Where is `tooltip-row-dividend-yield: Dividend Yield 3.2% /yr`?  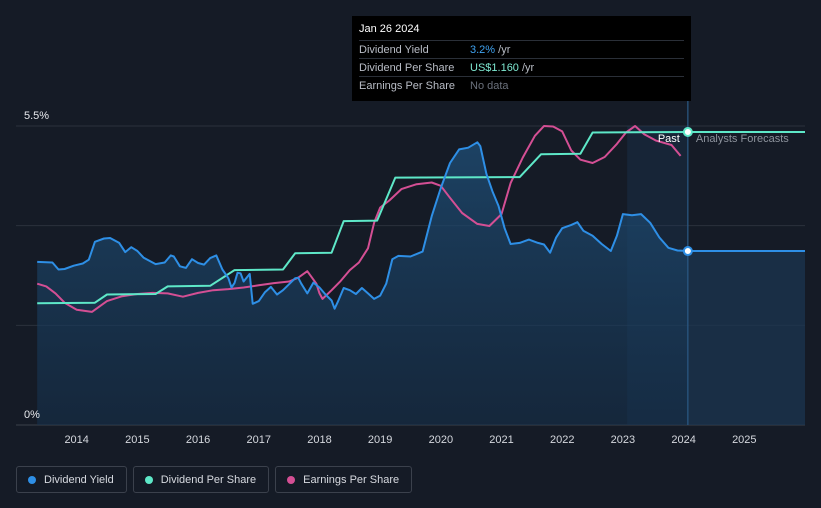 tooltip-row-dividend-yield: Dividend Yield 3.2% /yr is located at coordinates (521, 49).